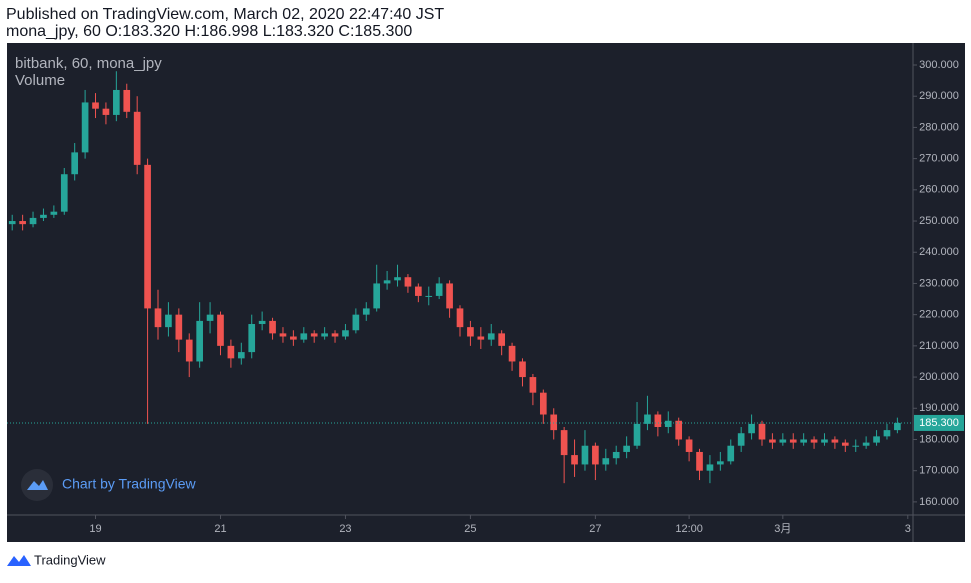 The height and width of the screenshot is (583, 971). I want to click on volume-label: Volume, so click(40, 80).